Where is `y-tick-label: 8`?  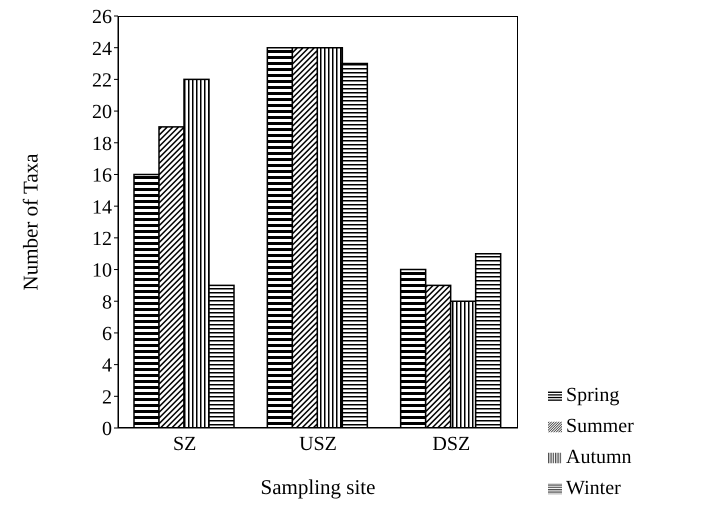
y-tick-label: 8 is located at coordinates (107, 302).